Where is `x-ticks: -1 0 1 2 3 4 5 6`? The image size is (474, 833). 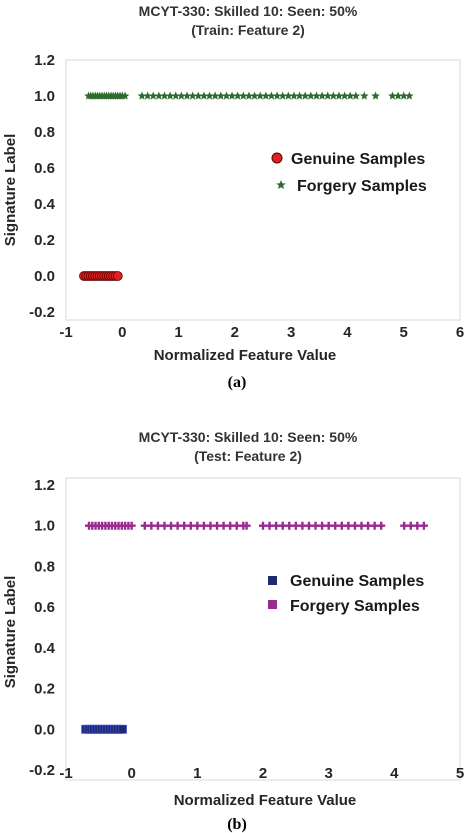
x-ticks: -1 0 1 2 3 4 5 6 is located at coordinates (261, 332).